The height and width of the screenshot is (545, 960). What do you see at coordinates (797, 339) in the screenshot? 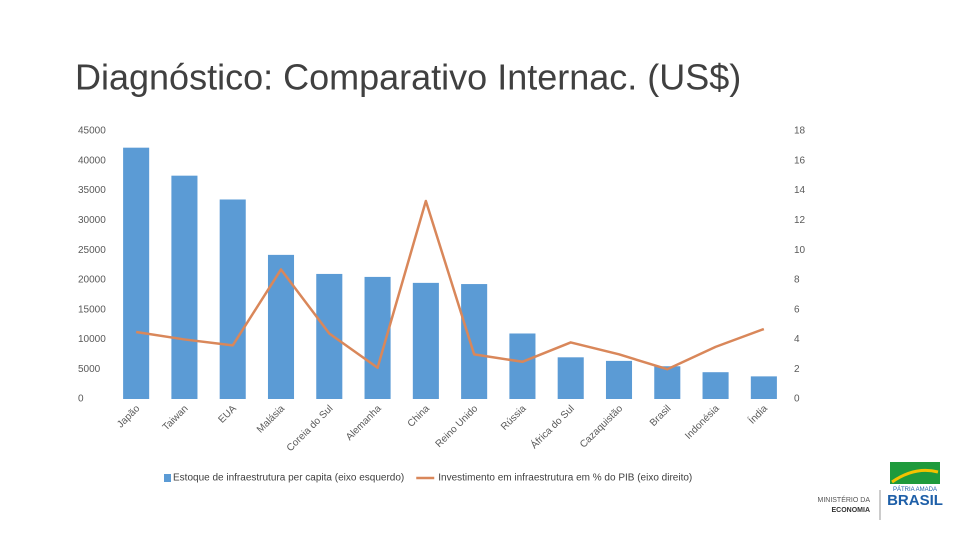
I see `y2-tick-label: 4` at bounding box center [797, 339].